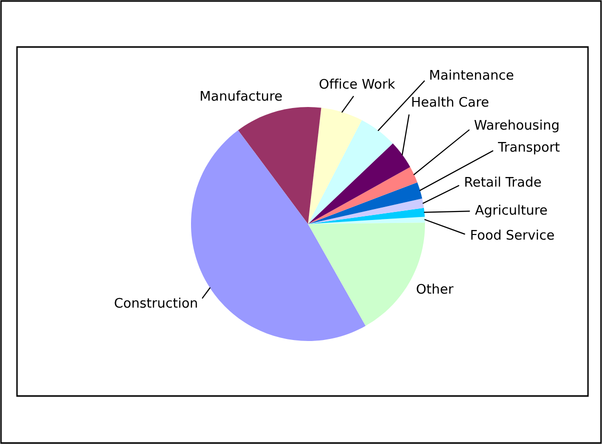 Image resolution: width=602 pixels, height=444 pixels. Describe the element at coordinates (516, 126) in the screenshot. I see `slice-label: Warehousing` at that location.